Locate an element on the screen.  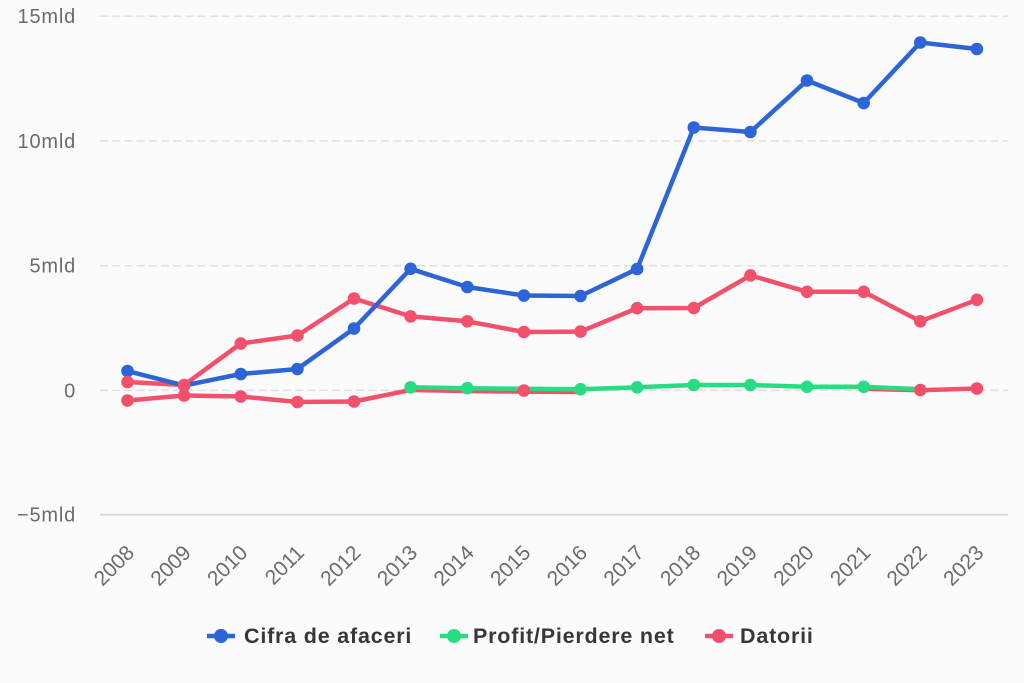
svg-text: 10mld is located at coordinates (47, 142).